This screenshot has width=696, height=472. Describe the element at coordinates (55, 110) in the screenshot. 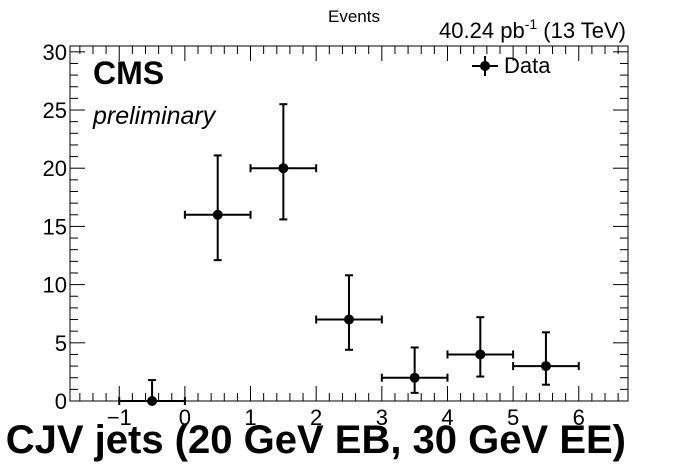

I see `y-tick-label: 25` at that location.